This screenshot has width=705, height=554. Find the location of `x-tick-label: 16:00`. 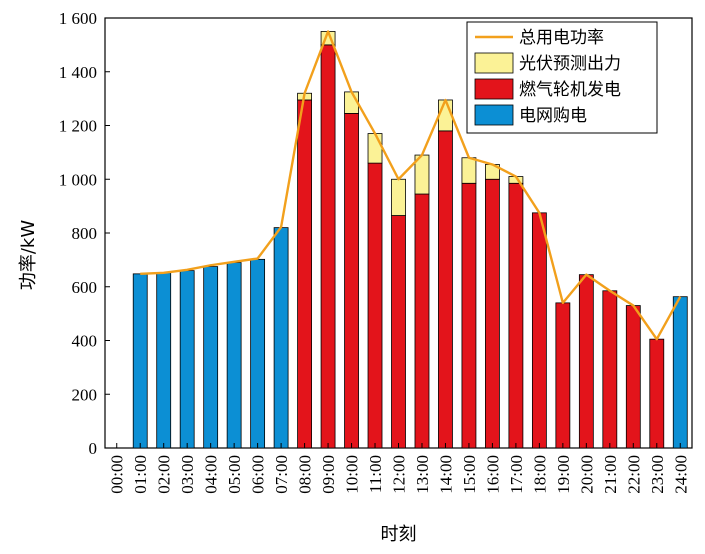

x-tick-label: 16:00 is located at coordinates (492, 474).